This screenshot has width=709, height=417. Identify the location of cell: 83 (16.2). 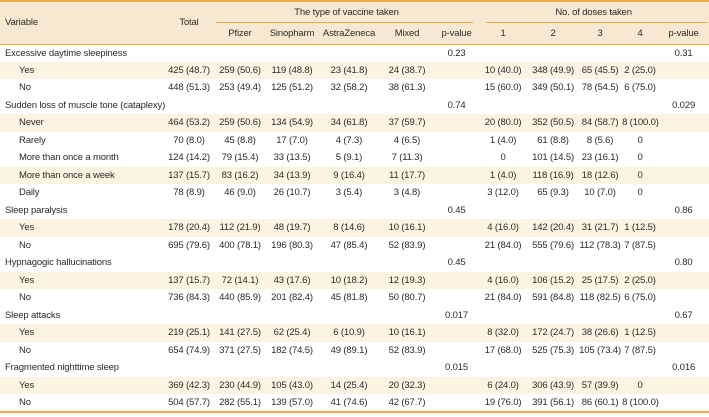
(240, 175).